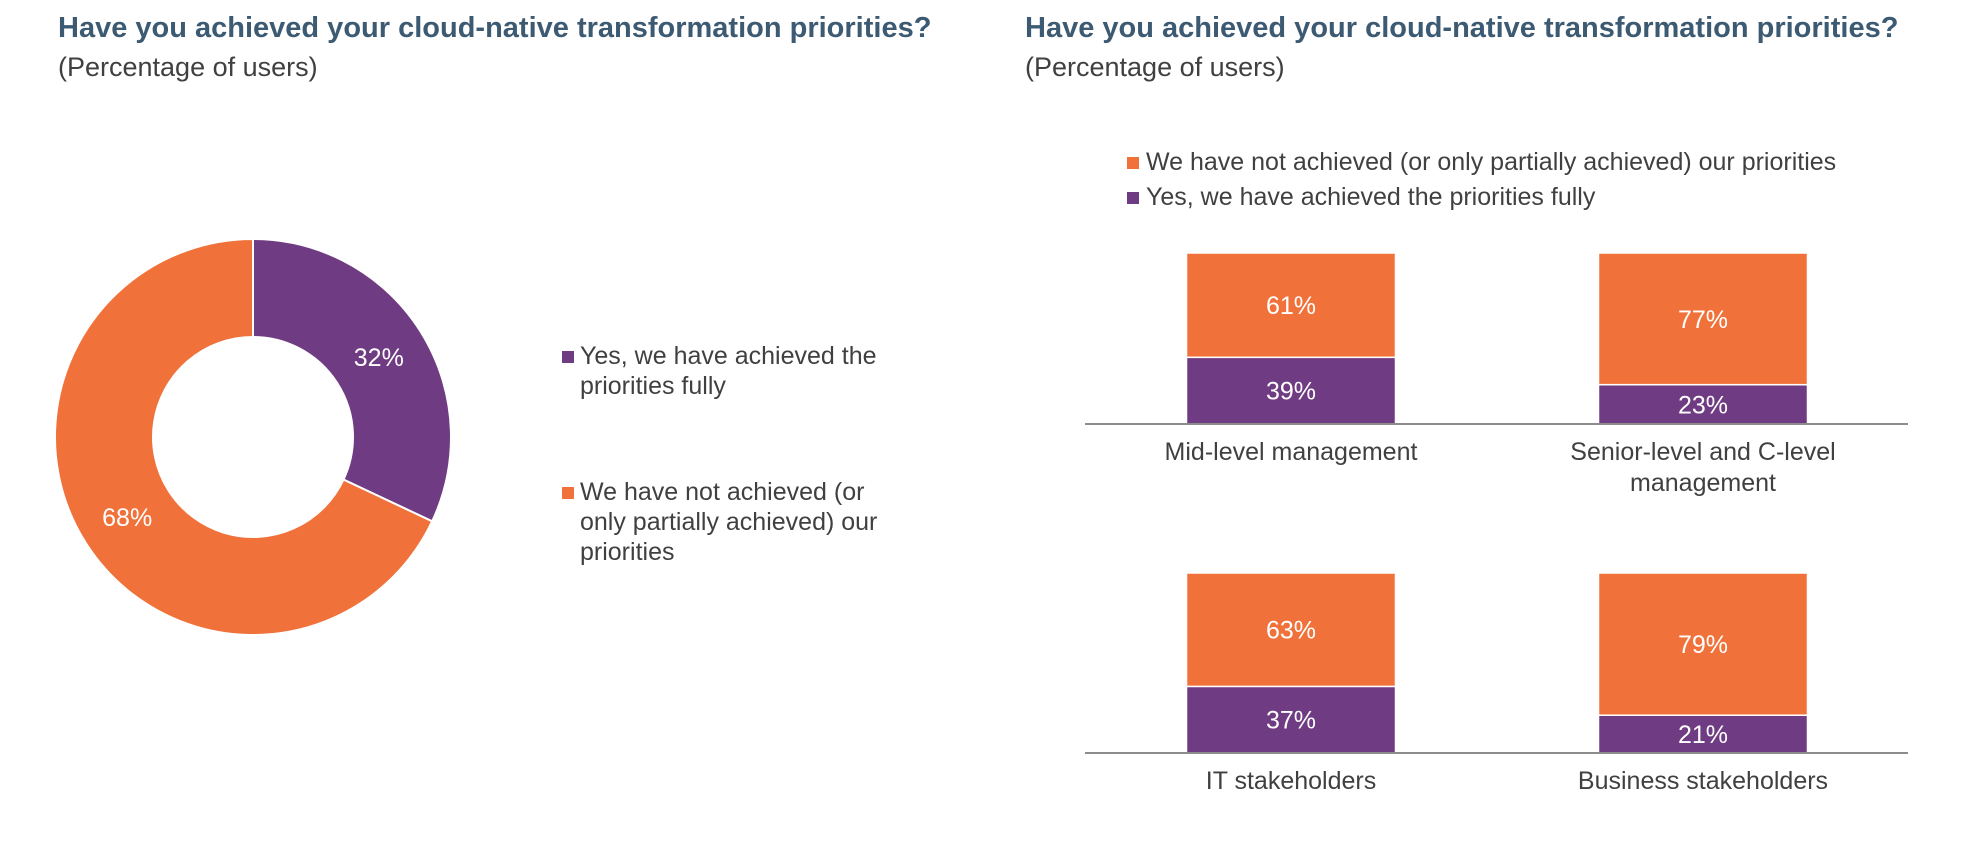 The height and width of the screenshot is (845, 1986). Describe the element at coordinates (1133, 163) in the screenshot. I see `bar-legend-swatch-no` at that location.